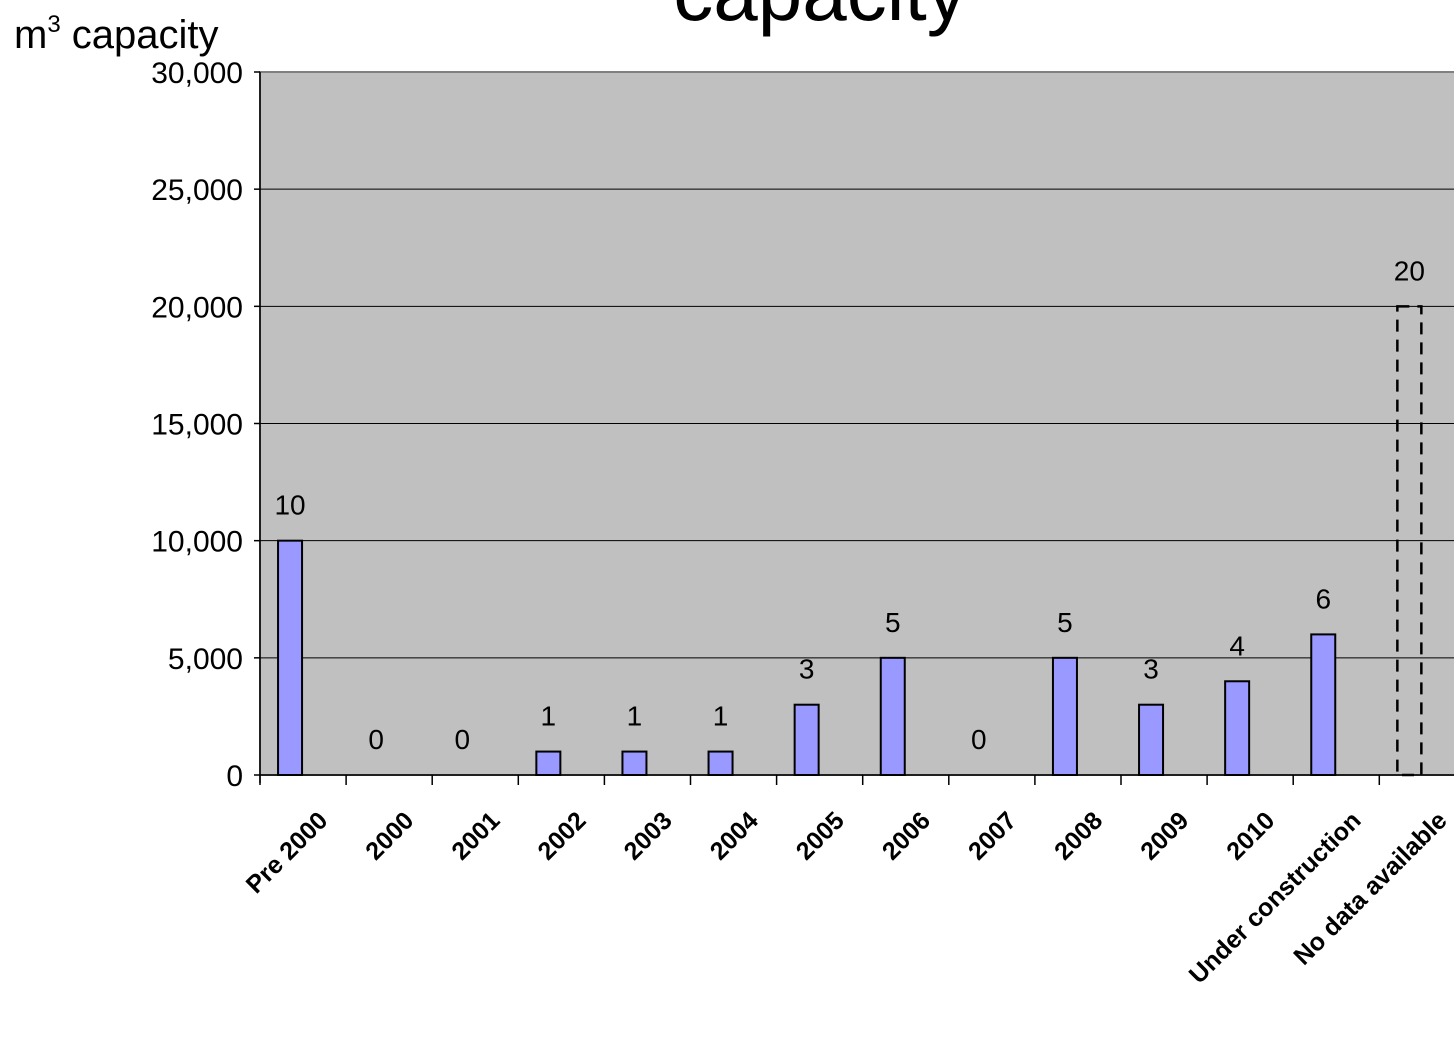  I want to click on chart-title: capacity, so click(819, 18).